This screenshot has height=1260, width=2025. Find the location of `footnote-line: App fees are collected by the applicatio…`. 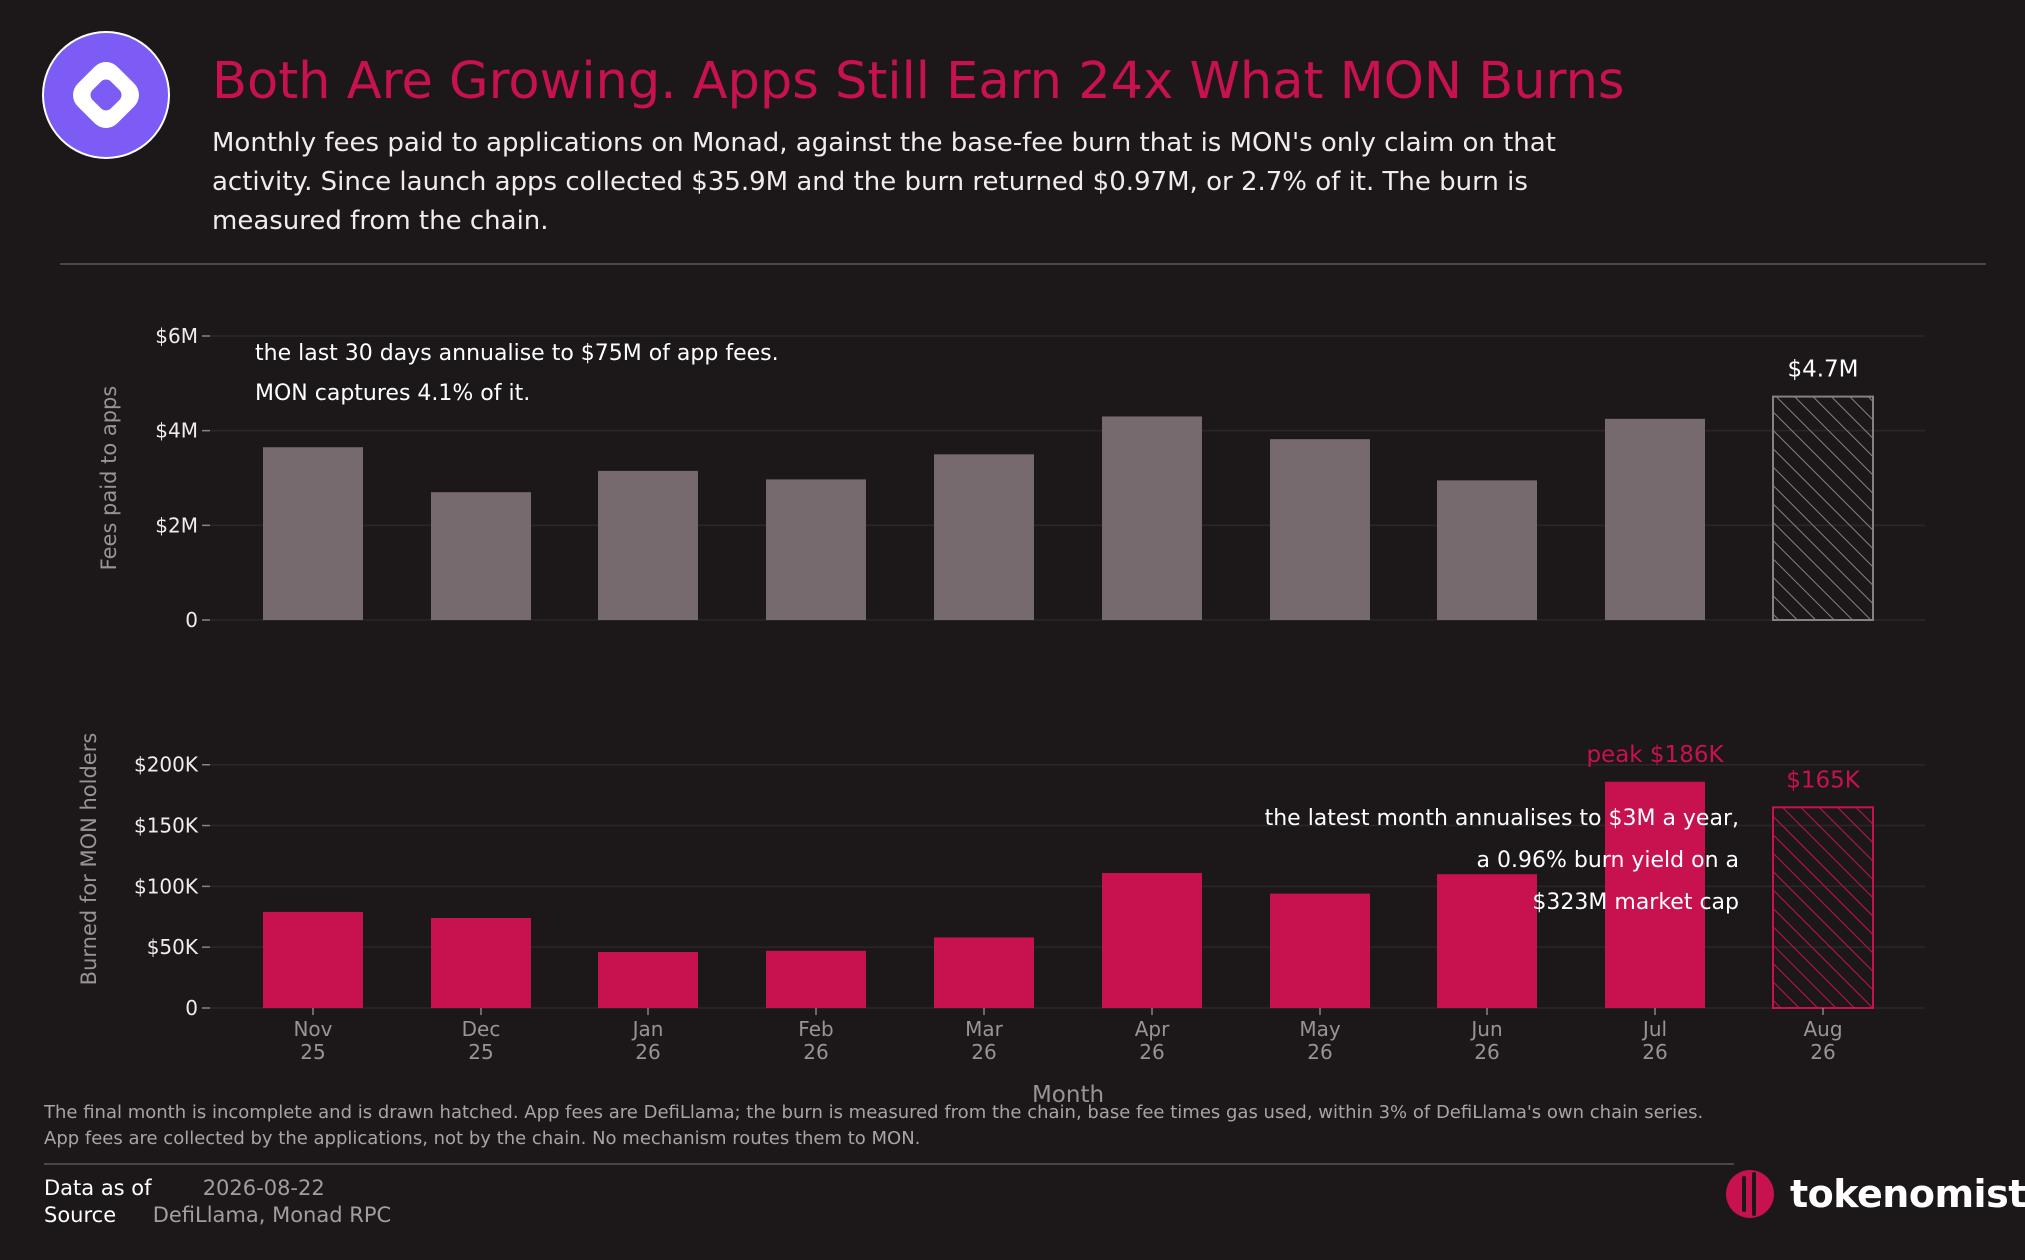

footnote-line: App fees are collected by the applicatio… is located at coordinates (482, 1138).